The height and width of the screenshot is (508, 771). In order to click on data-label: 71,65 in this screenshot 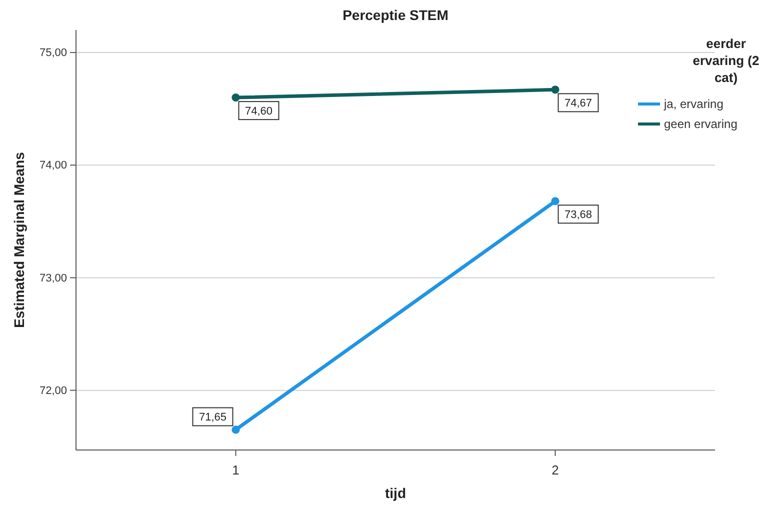, I will do `click(212, 418)`.